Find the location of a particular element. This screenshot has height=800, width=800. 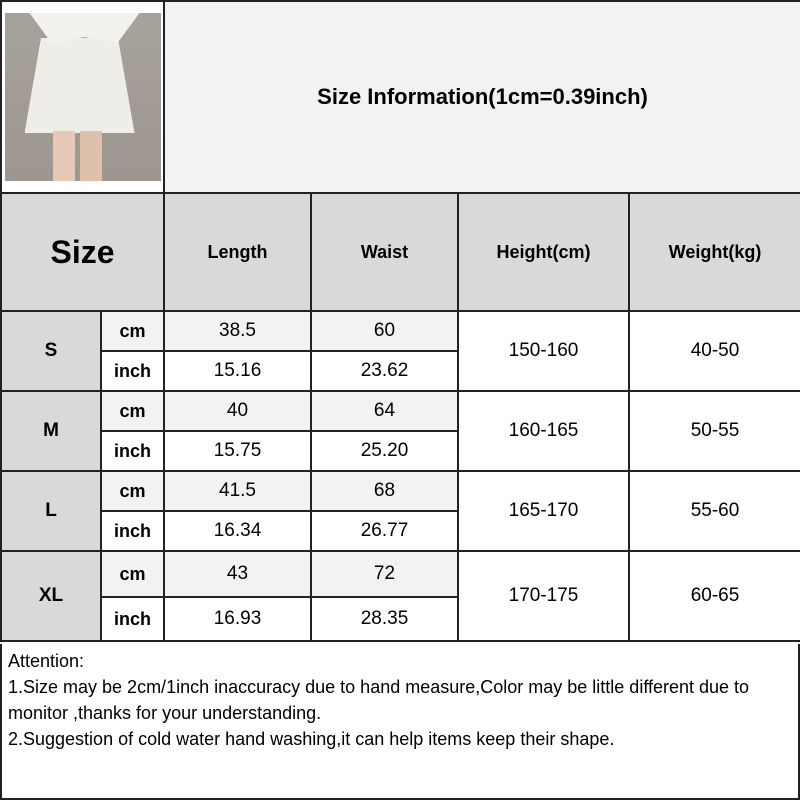

length-inch: 15.75 is located at coordinates (237, 451).